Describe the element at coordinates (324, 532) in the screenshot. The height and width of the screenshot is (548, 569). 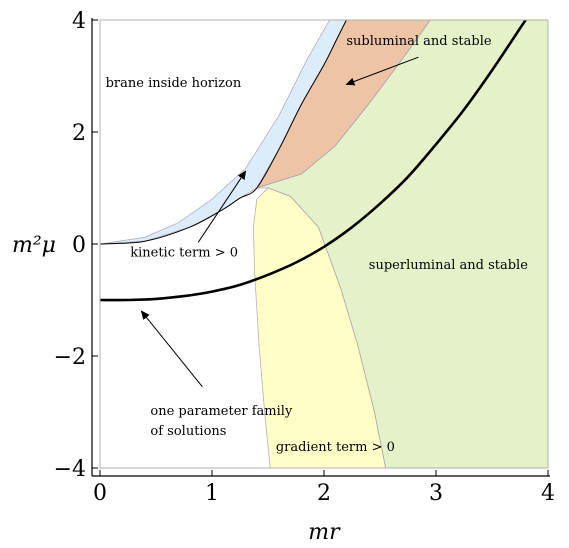
I see `x-axis-label: mr` at that location.